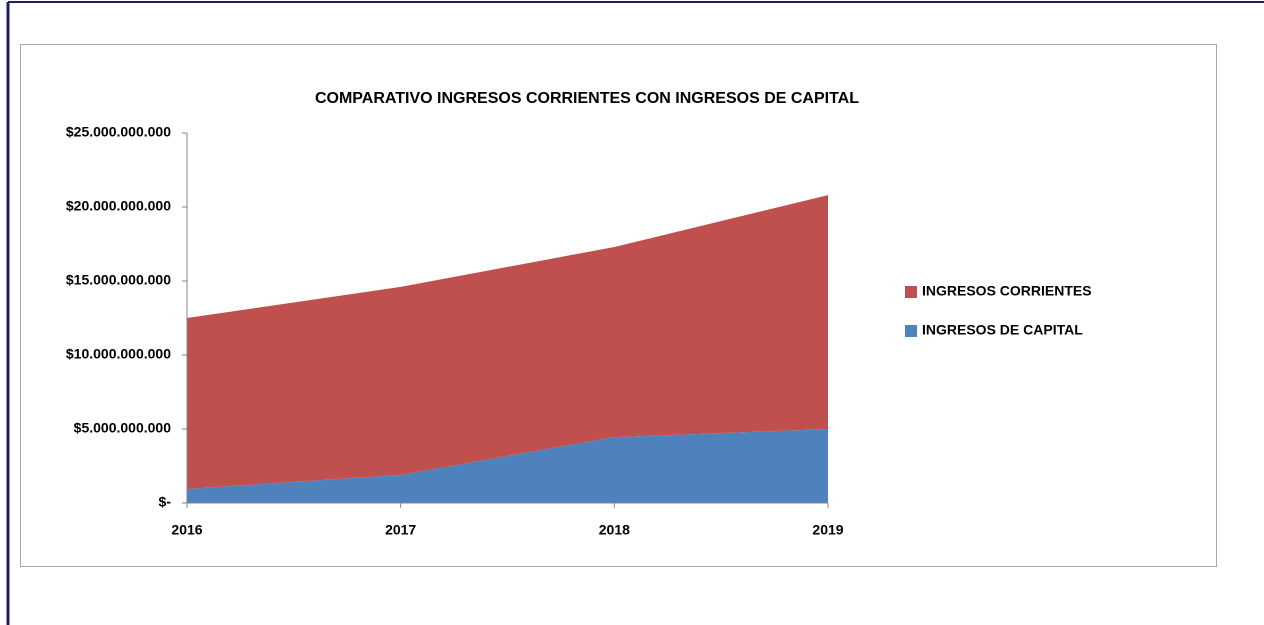 The width and height of the screenshot is (1264, 625). I want to click on y-tick-label: $5.000.000.000, so click(123, 428).